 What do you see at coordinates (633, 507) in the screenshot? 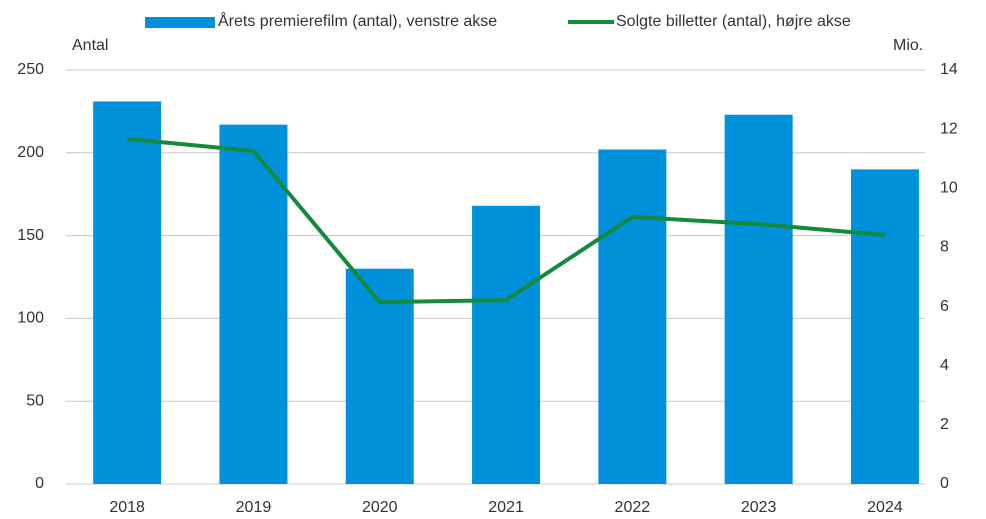
I see `x-tick-label: 2022` at bounding box center [633, 507].